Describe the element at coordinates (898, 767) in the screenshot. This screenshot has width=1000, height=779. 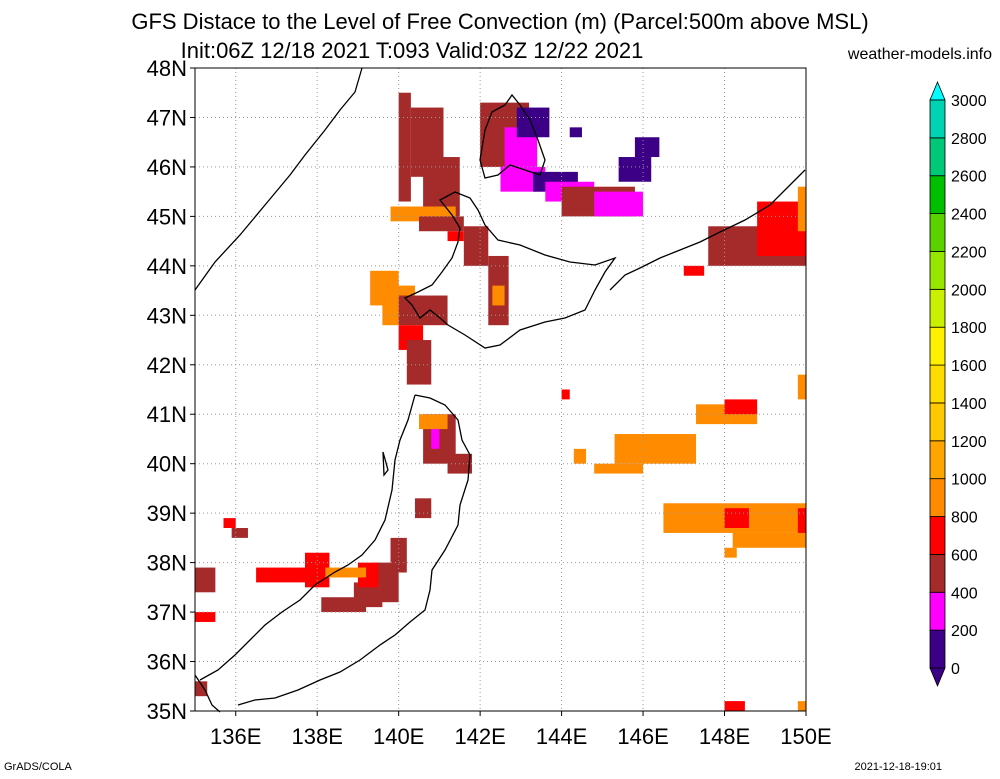
I see `footer-right: 2021-12-18-19:01` at that location.